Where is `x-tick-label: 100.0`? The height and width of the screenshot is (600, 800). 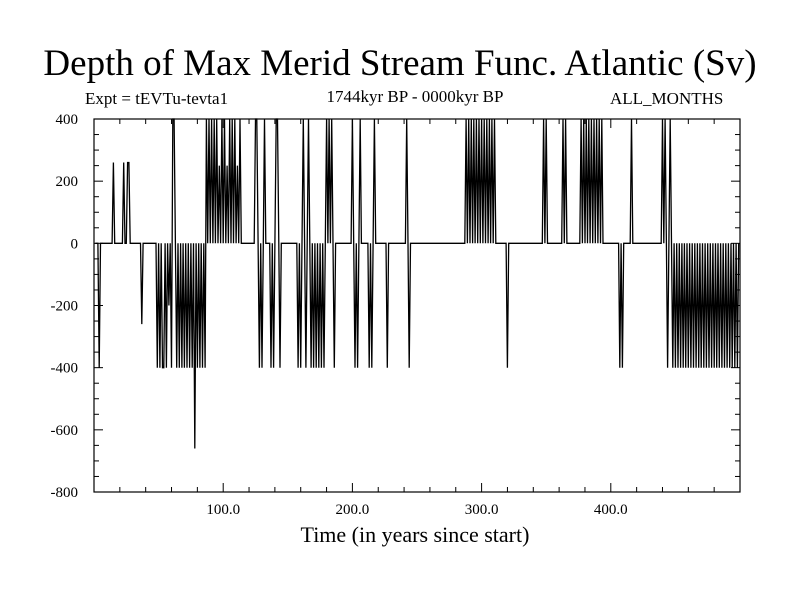
x-tick-label: 100.0 is located at coordinates (223, 510).